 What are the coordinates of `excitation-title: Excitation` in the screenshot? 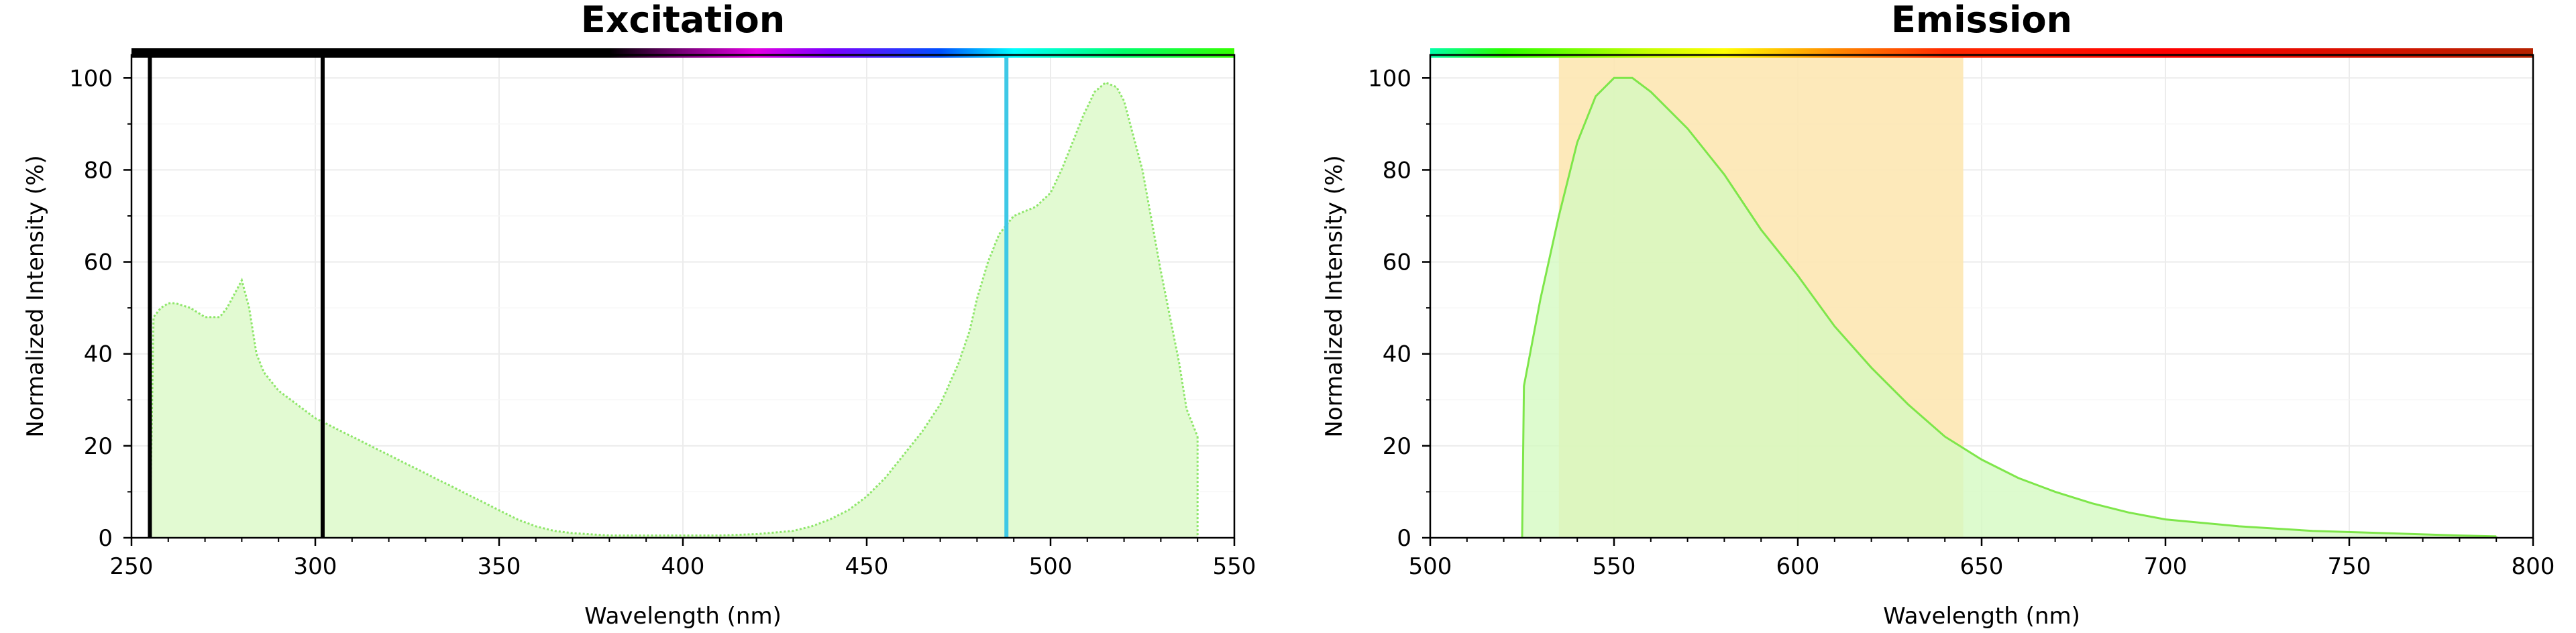 It's located at (683, 20).